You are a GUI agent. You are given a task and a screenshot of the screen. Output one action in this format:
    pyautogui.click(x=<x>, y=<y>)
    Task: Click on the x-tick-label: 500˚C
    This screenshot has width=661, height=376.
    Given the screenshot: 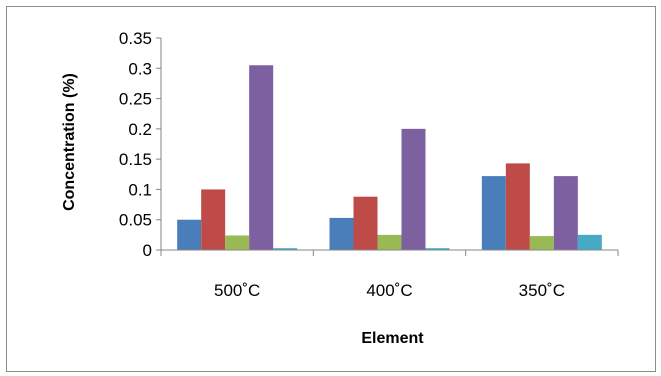 What is the action you would take?
    pyautogui.click(x=237, y=290)
    